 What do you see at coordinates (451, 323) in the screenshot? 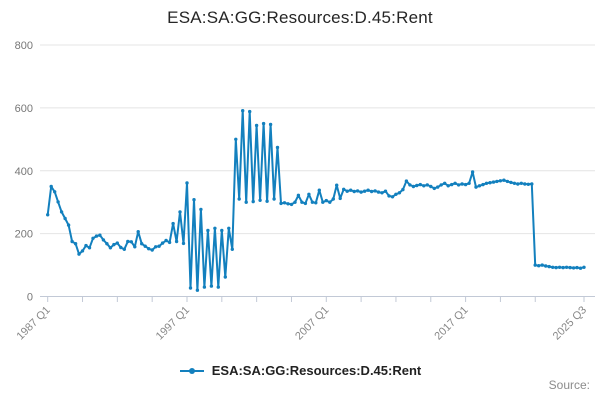
I see `x-tick-label: 2017 Q1` at bounding box center [451, 323].